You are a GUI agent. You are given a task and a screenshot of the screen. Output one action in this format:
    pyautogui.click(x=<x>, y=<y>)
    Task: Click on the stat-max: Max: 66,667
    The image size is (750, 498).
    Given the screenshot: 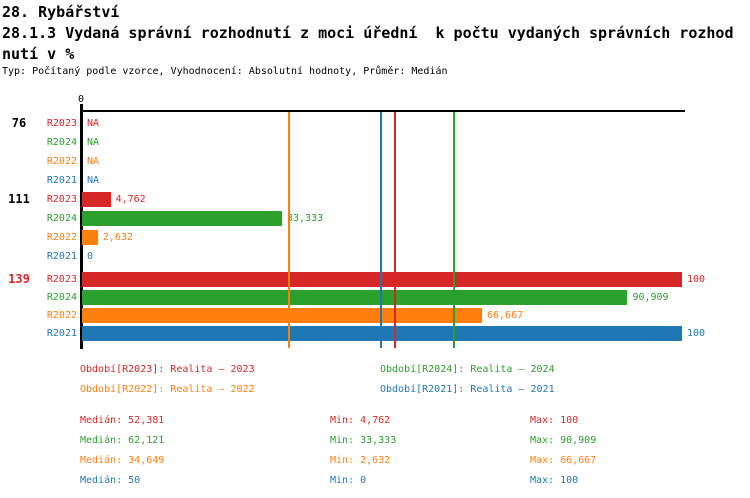 What is the action you would take?
    pyautogui.click(x=563, y=460)
    